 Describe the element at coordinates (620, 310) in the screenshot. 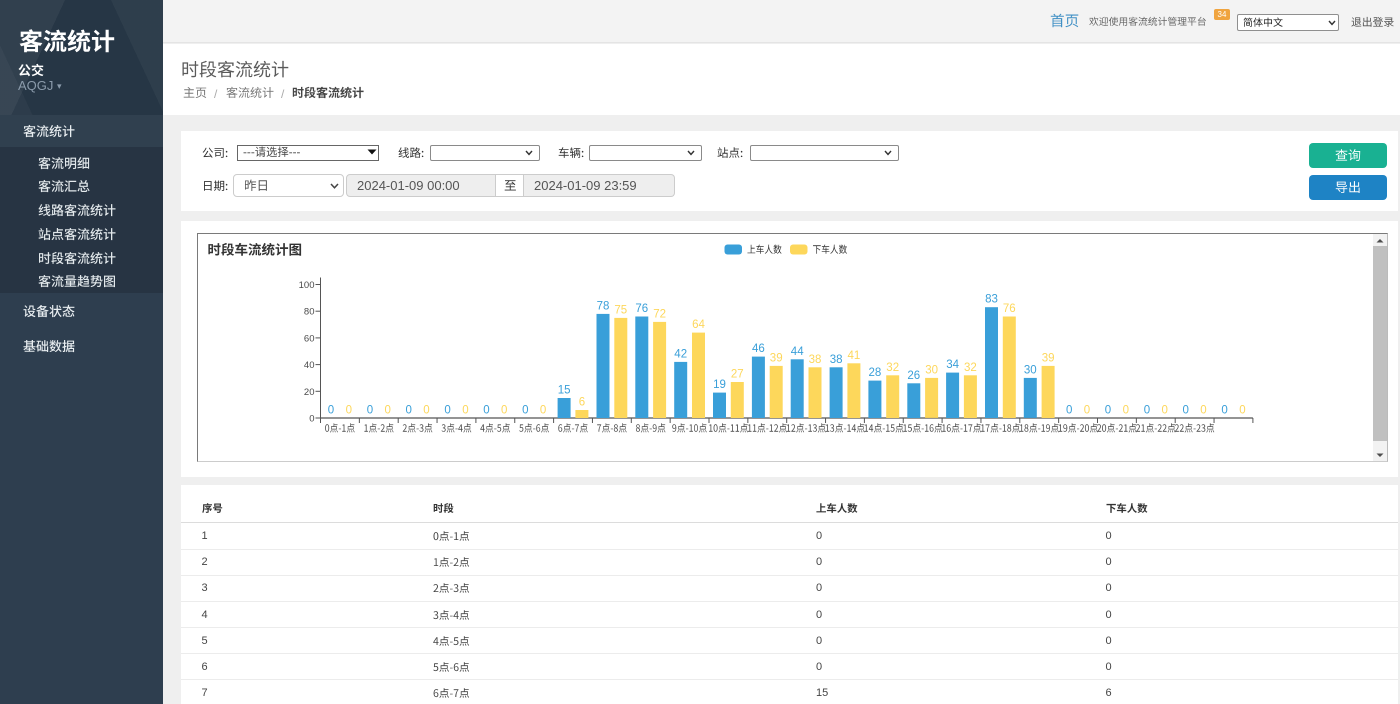

I see `svg-text: 75` at that location.